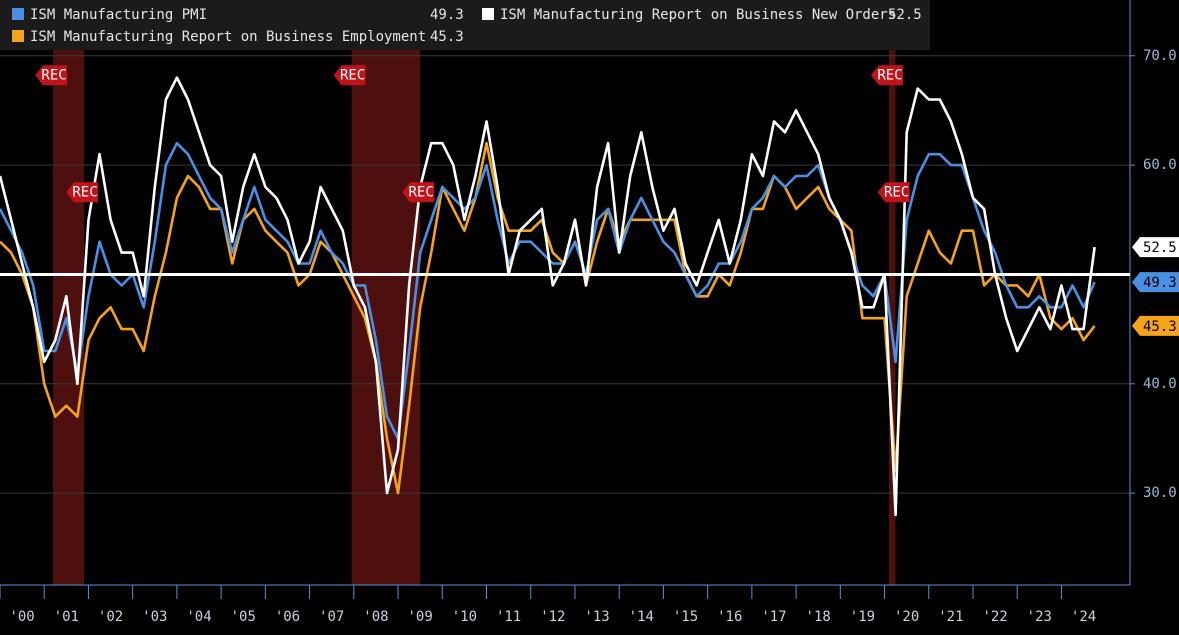  Describe the element at coordinates (447, 15) in the screenshot. I see `legend-value: 49.3` at that location.